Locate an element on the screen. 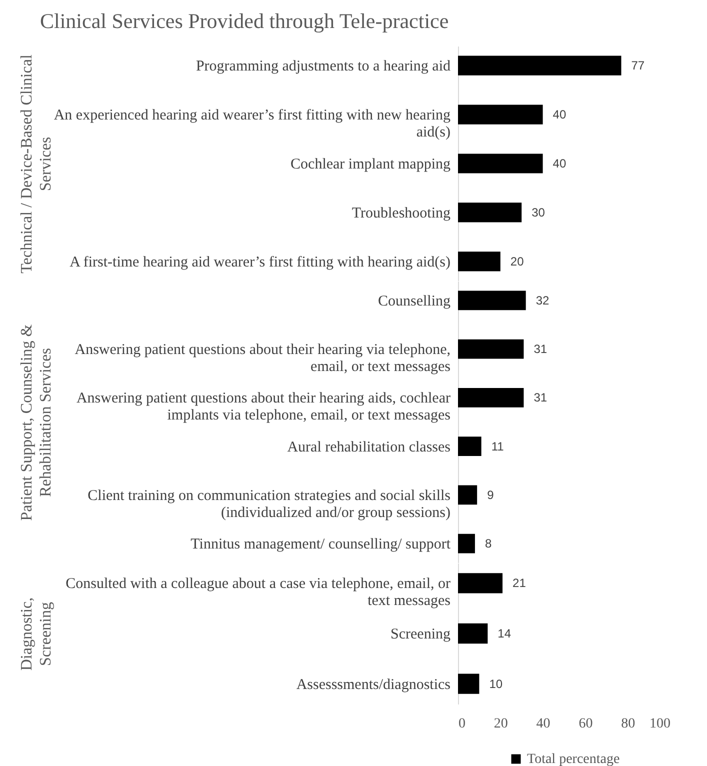 The height and width of the screenshot is (766, 707). y-tick-label: Tinnitus management/ counselling/ support is located at coordinates (321, 544).